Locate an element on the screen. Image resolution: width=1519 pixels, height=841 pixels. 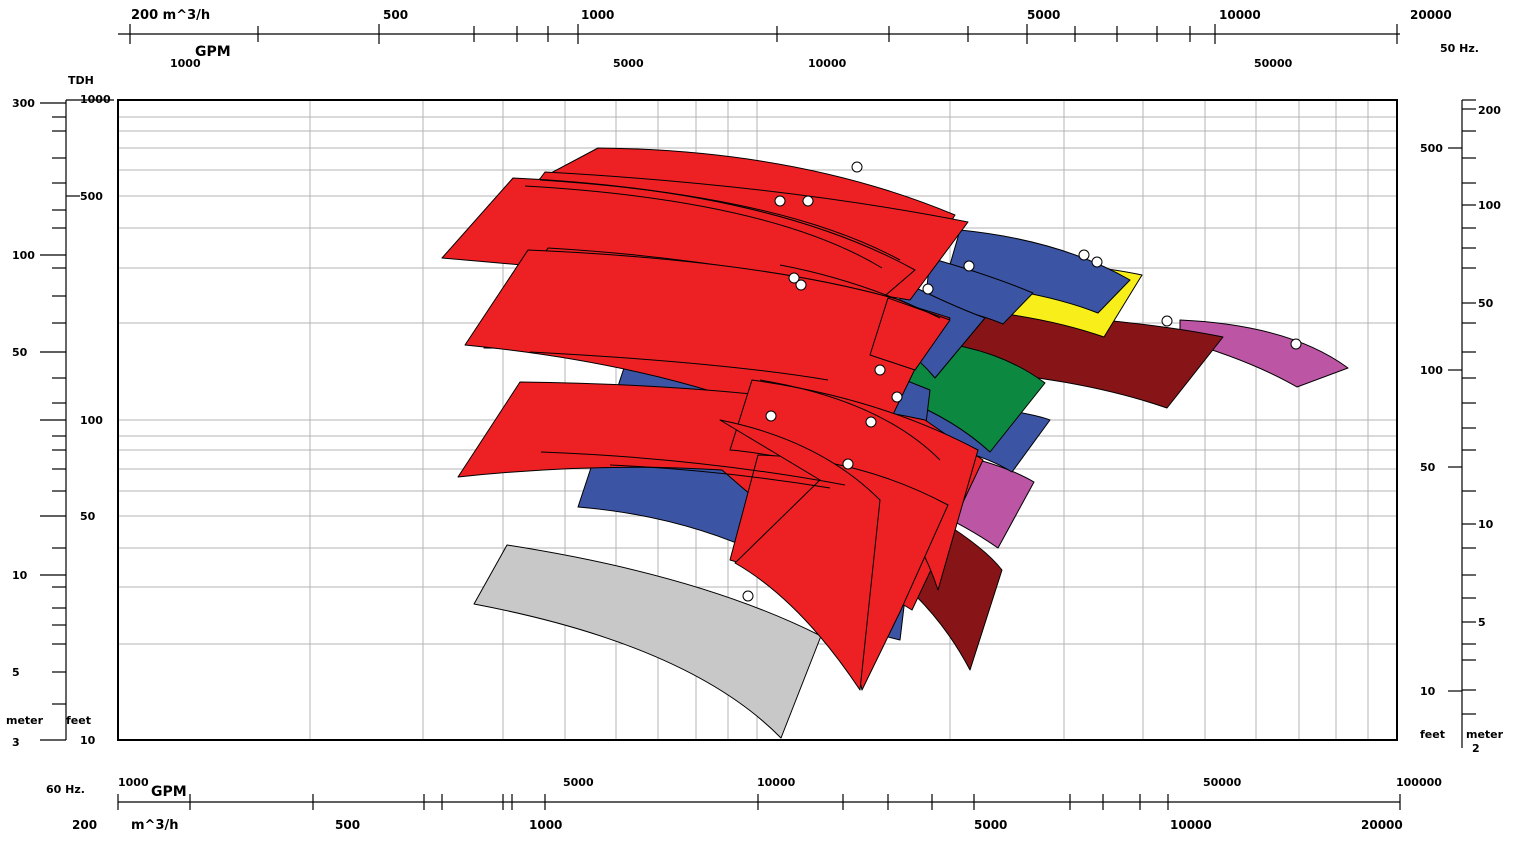
left-meter-tick-label: 100 is located at coordinates (23, 255).